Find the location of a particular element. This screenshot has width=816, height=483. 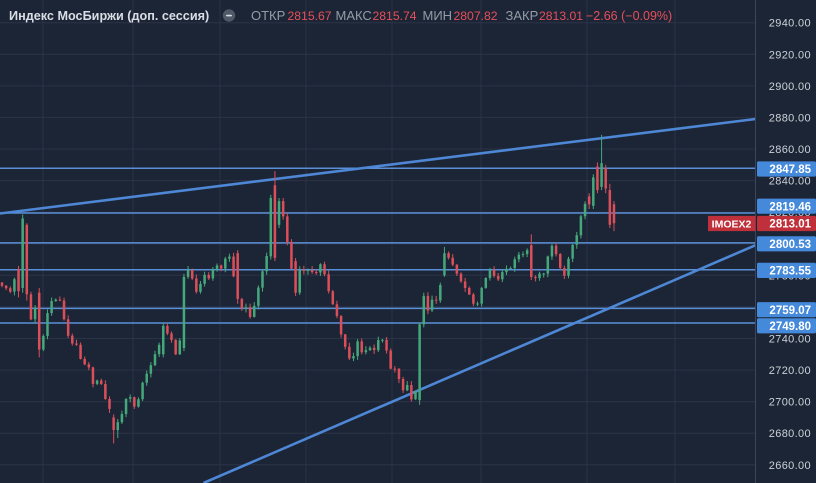

svg-text: ОТКР is located at coordinates (268, 15).